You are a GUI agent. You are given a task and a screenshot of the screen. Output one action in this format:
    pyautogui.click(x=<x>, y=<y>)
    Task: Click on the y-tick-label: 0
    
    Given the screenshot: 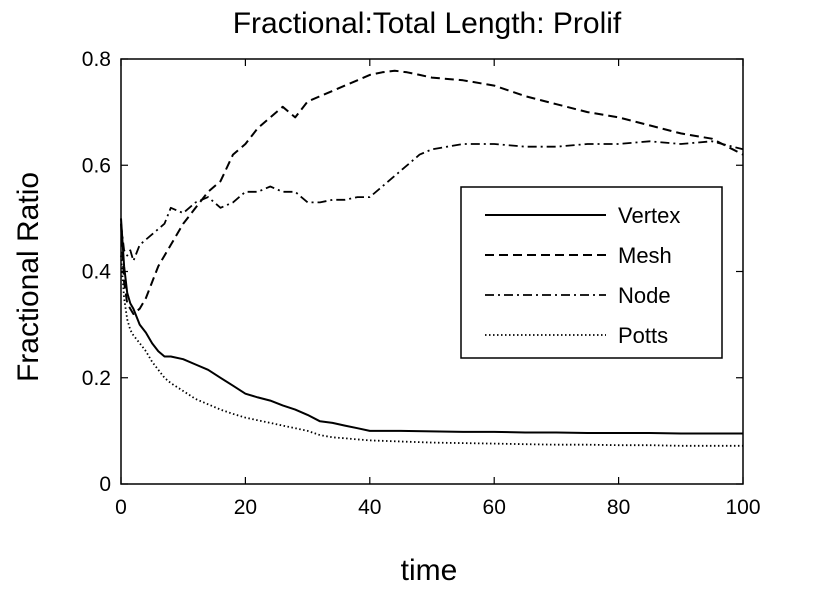 What is the action you would take?
    pyautogui.click(x=105, y=484)
    